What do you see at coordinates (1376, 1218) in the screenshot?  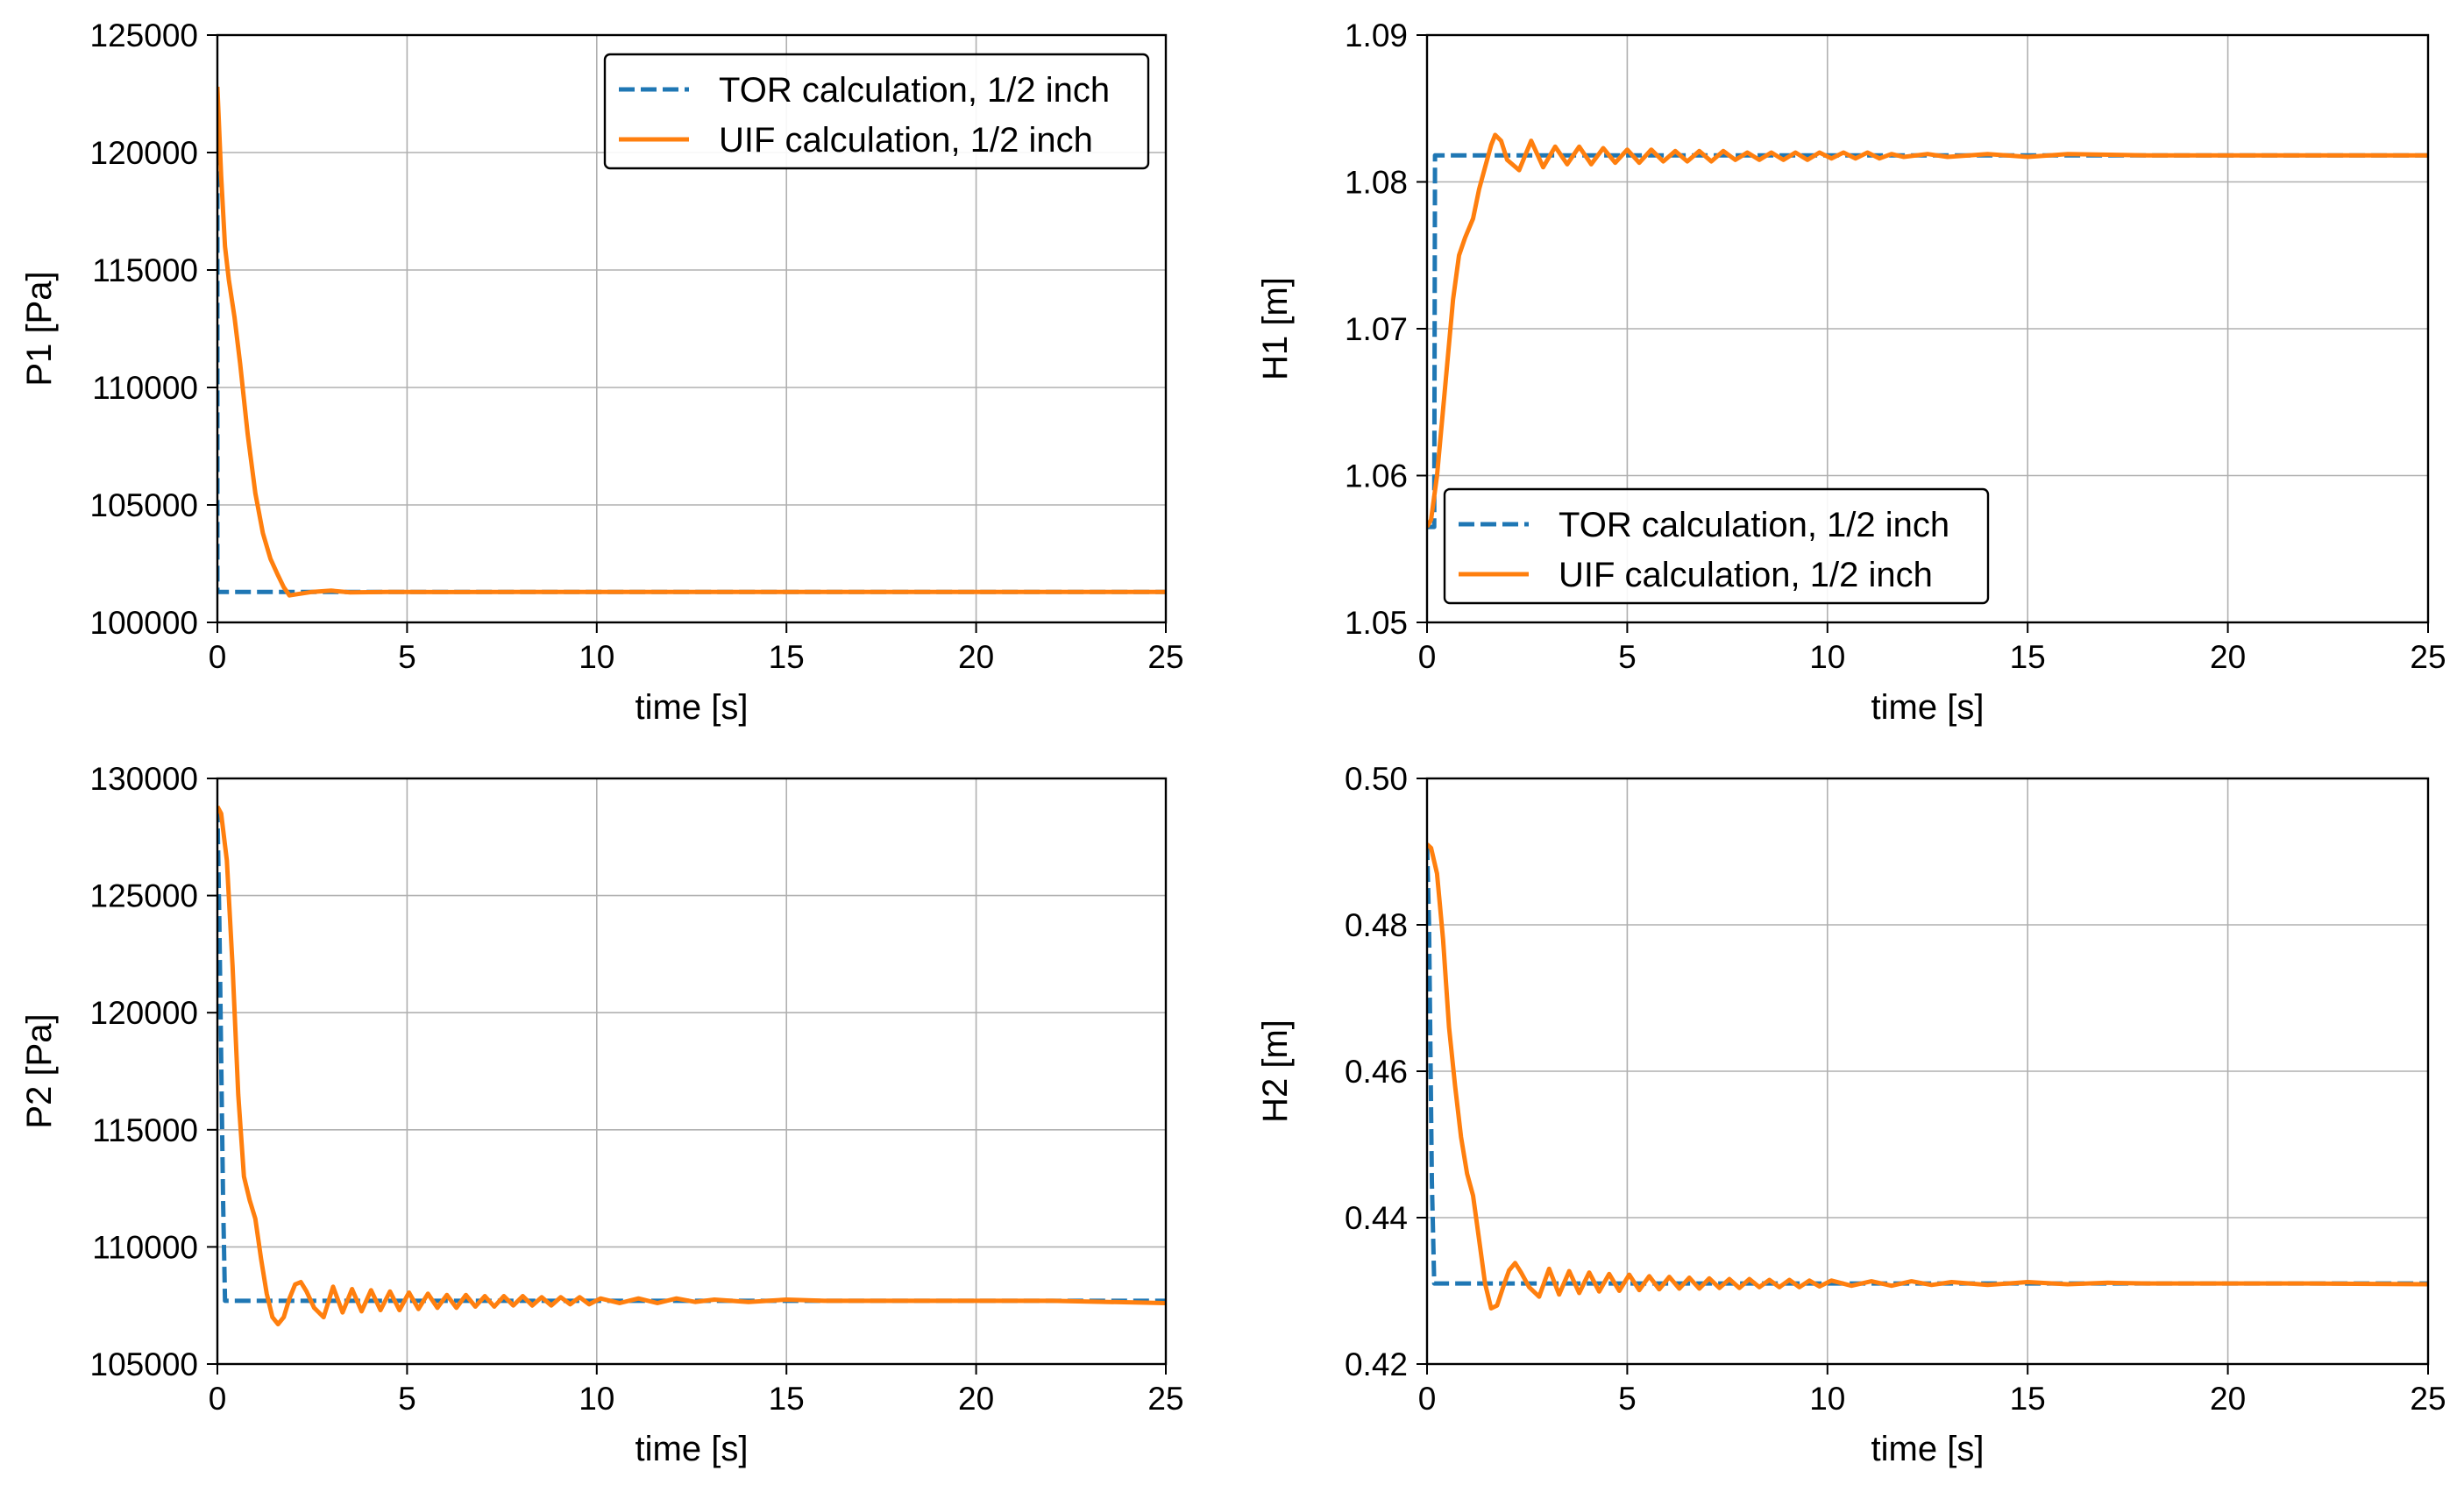 I see `y-tick-label: 0.44` at bounding box center [1376, 1218].